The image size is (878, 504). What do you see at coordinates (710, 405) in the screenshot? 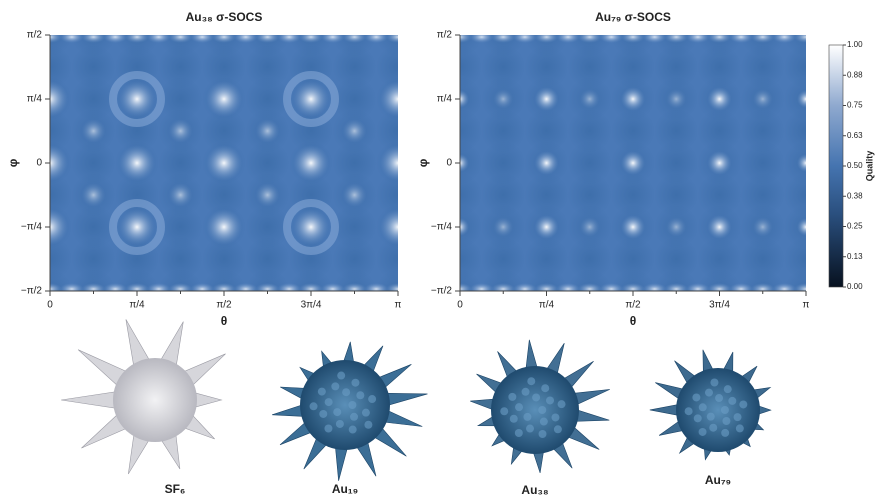
I see `molecule-rendering` at bounding box center [710, 405].